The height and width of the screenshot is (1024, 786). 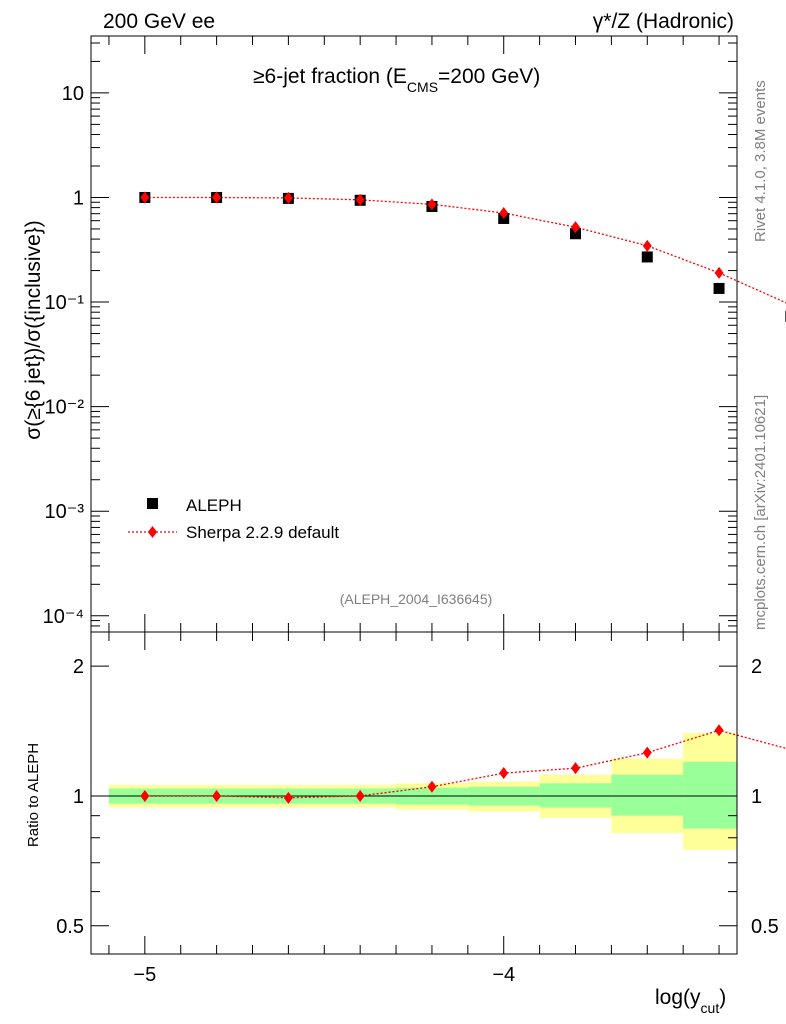 I want to click on ratio-sherpa-line, so click(x=465, y=764).